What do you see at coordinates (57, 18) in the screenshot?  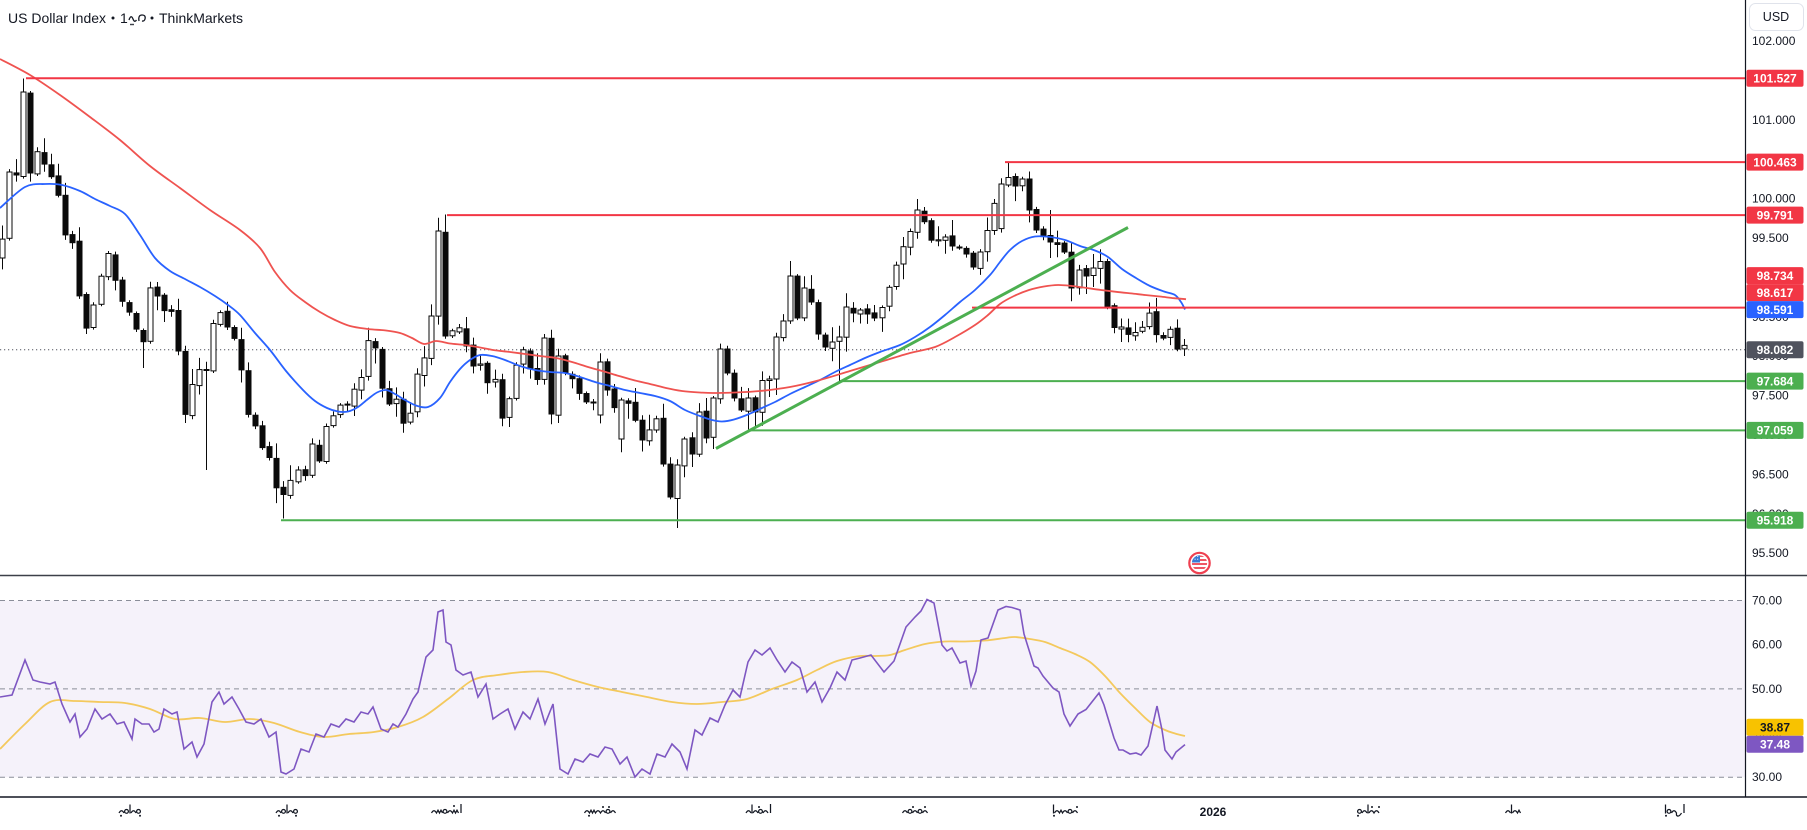 I see `svg-text: US Dollar Index` at bounding box center [57, 18].